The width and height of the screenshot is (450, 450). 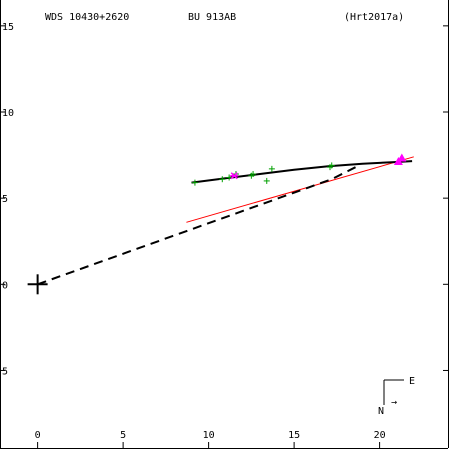 What do you see at coordinates (87, 17) in the screenshot?
I see `wds-id-label: WDS 10430+2620` at bounding box center [87, 17].